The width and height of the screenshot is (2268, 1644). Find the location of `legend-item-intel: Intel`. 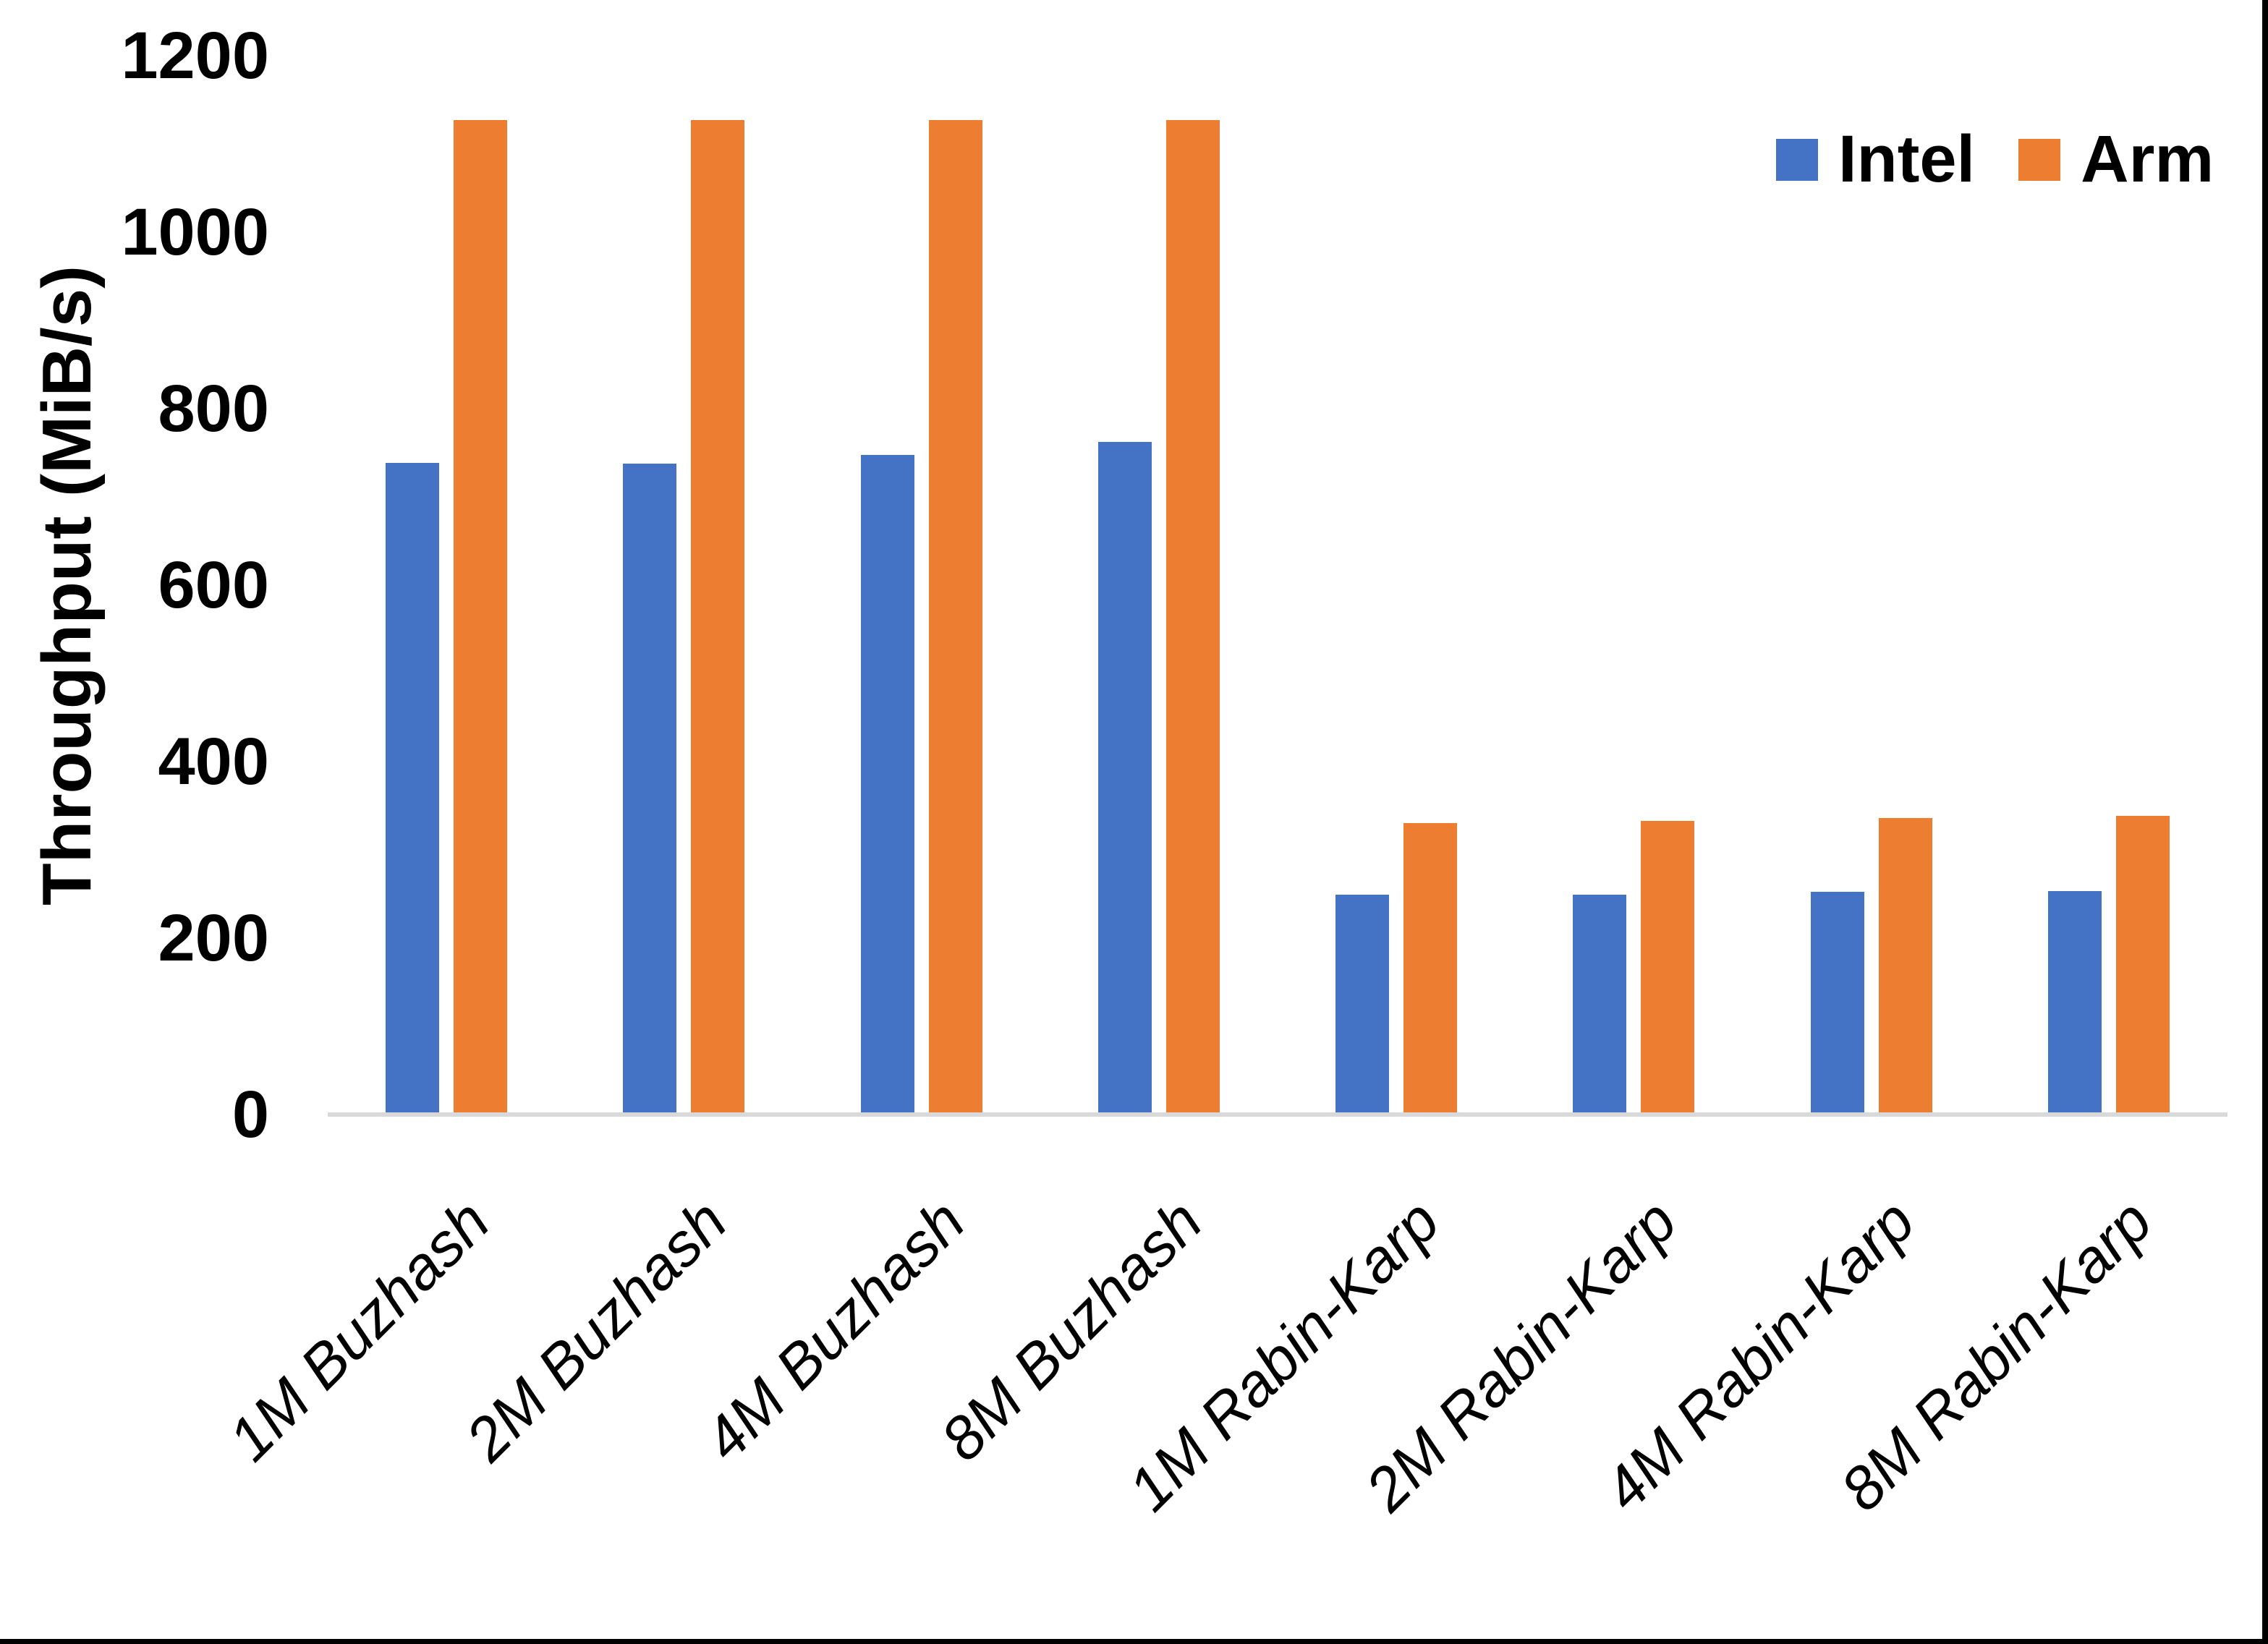

legend-item-intel: Intel is located at coordinates (1875, 159).